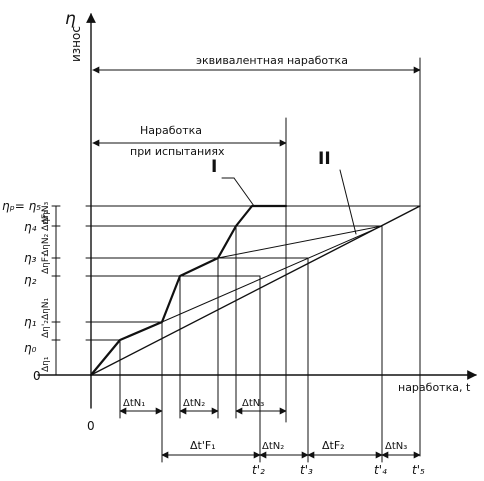 This screenshot has width=484, height=481. What do you see at coordinates (348, 202) in the screenshot?
I see `curve-2-leader` at bounding box center [348, 202].